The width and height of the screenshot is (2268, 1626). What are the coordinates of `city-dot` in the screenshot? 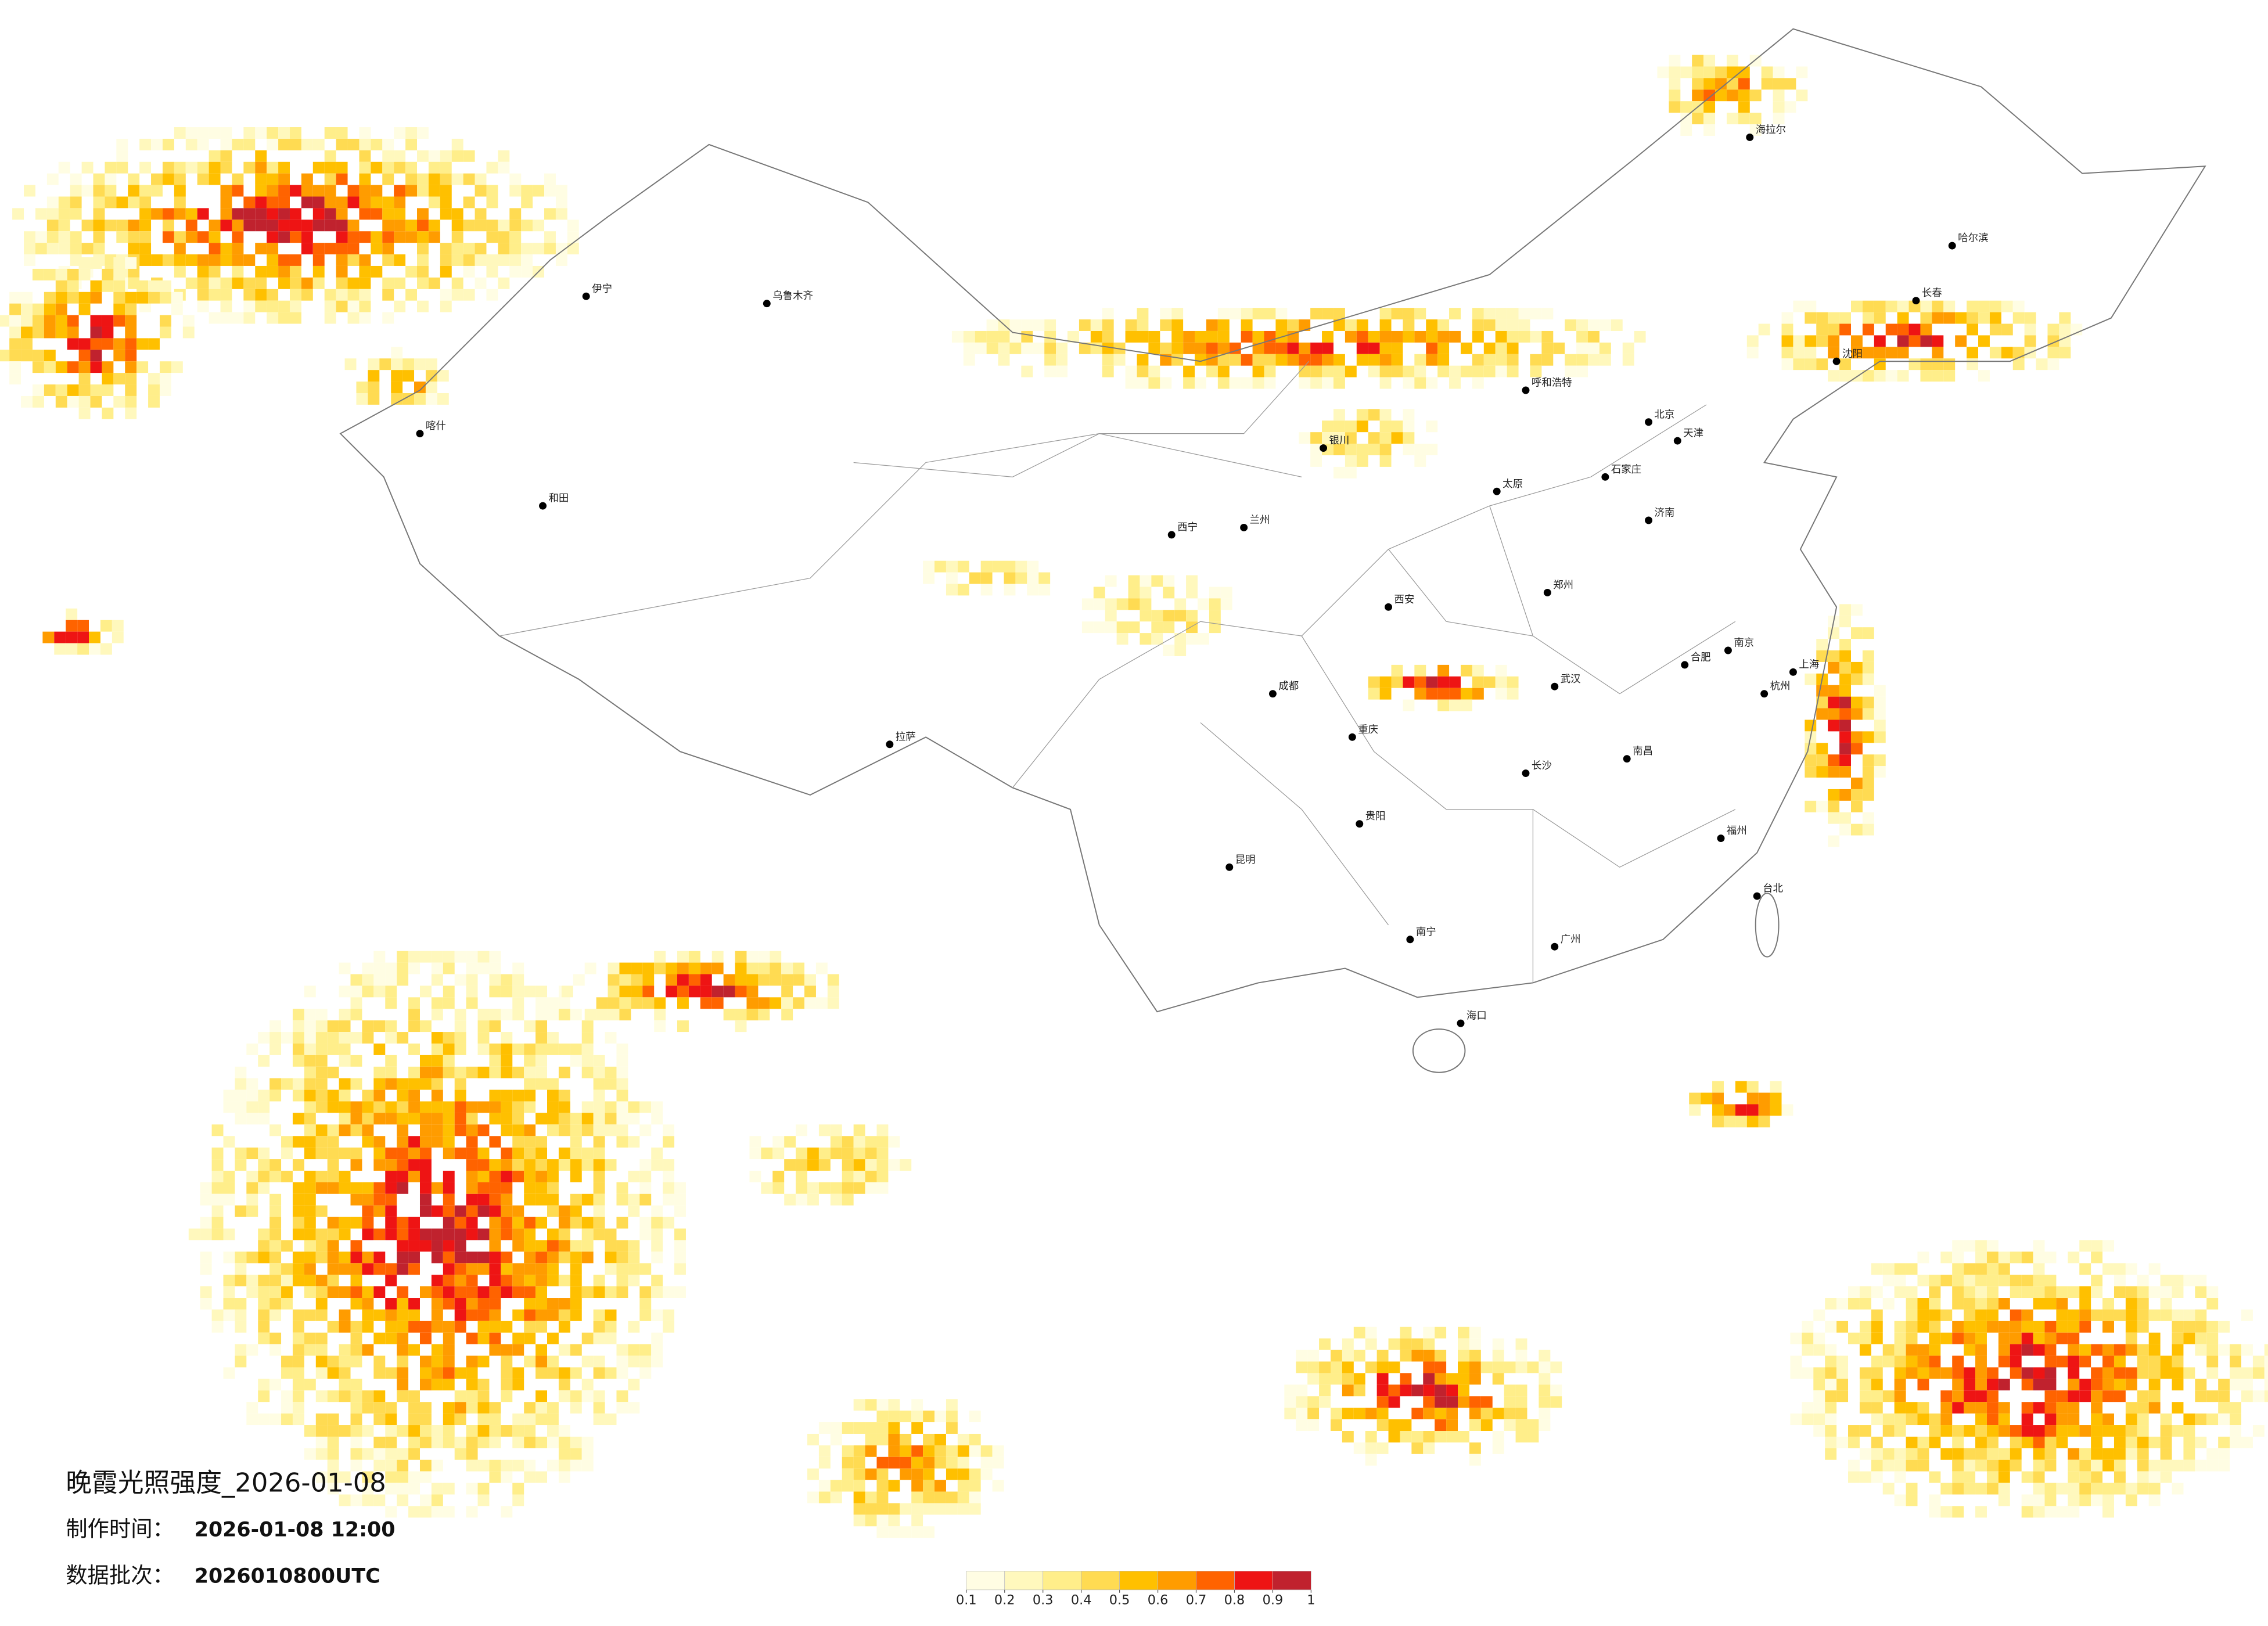 It's located at (1360, 824).